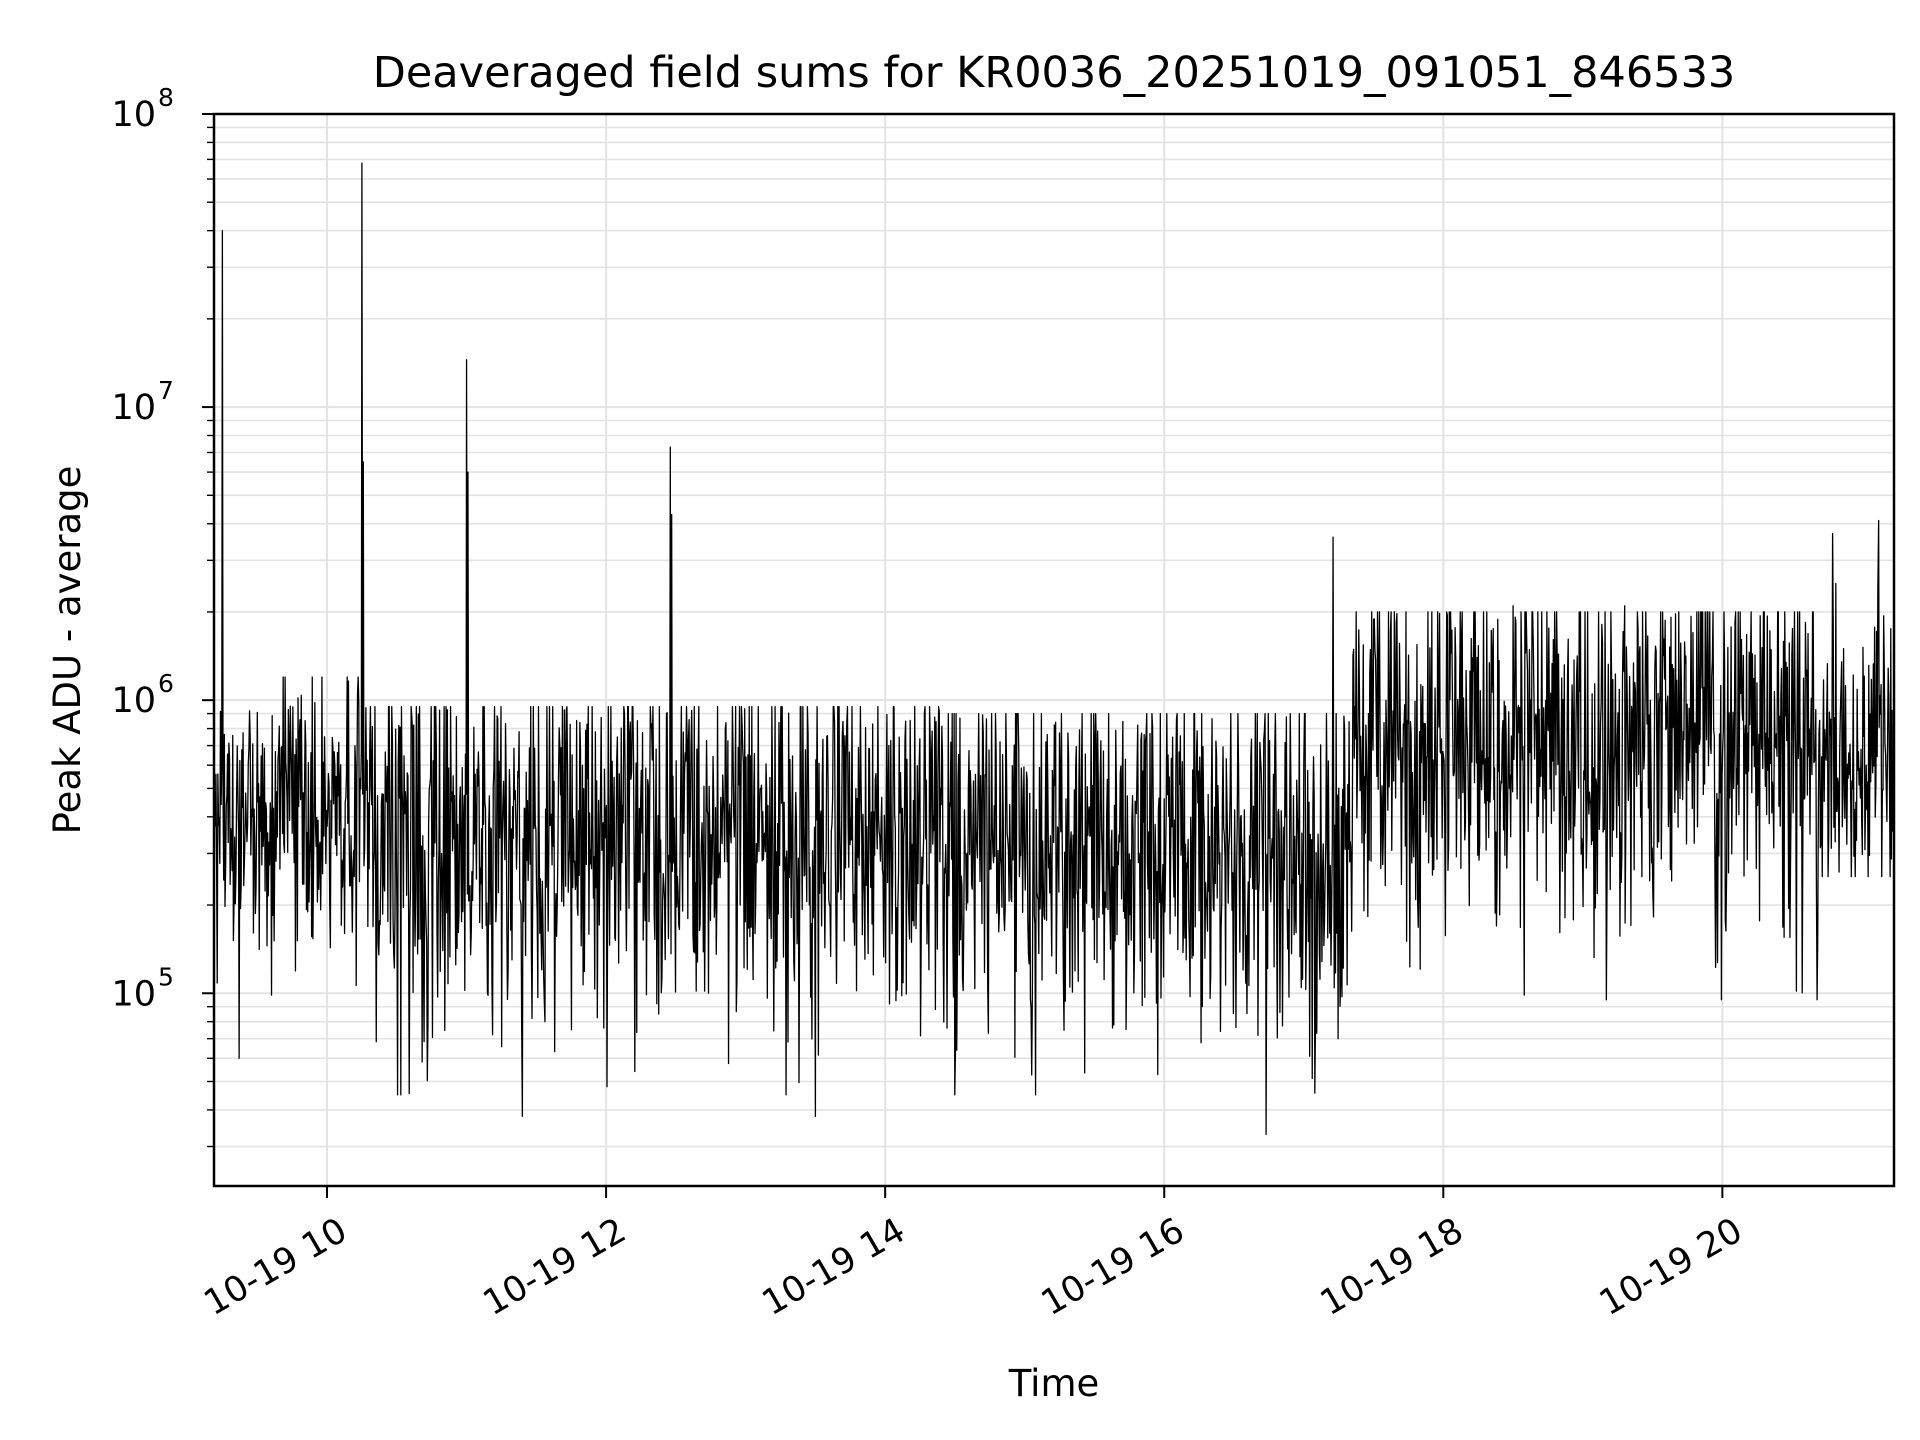 Image resolution: width=1920 pixels, height=1440 pixels. What do you see at coordinates (166, 390) in the screenshot?
I see `y-tick-exponent: 7` at bounding box center [166, 390].